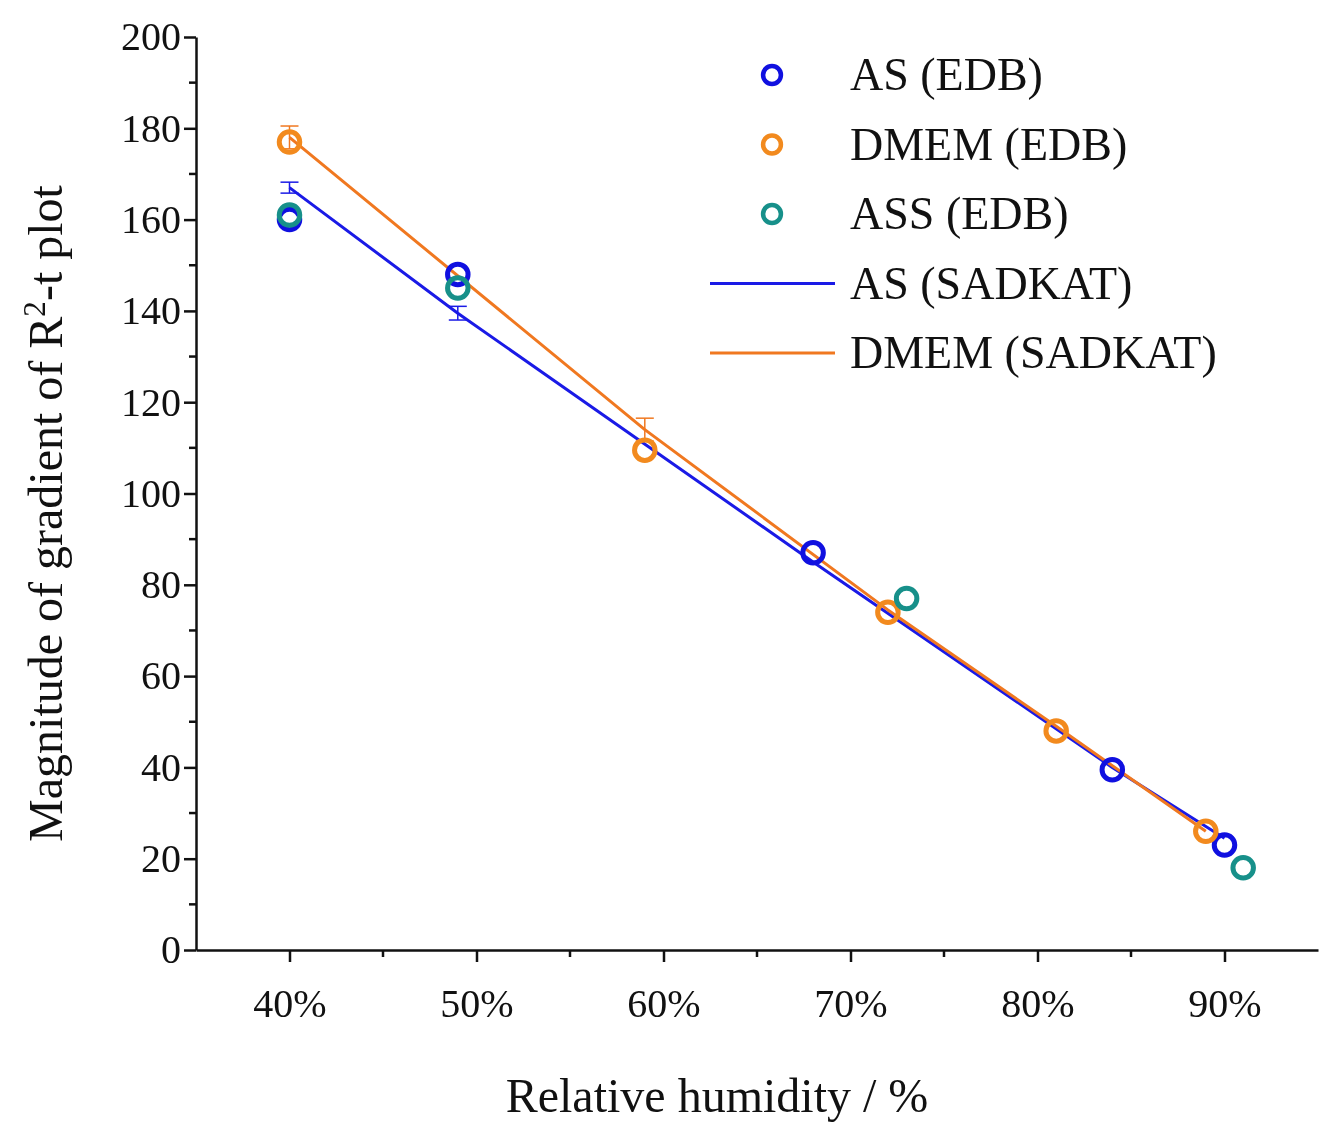 This screenshot has width=1320, height=1123. I want to click on y-tick-label: 20, so click(161, 858).